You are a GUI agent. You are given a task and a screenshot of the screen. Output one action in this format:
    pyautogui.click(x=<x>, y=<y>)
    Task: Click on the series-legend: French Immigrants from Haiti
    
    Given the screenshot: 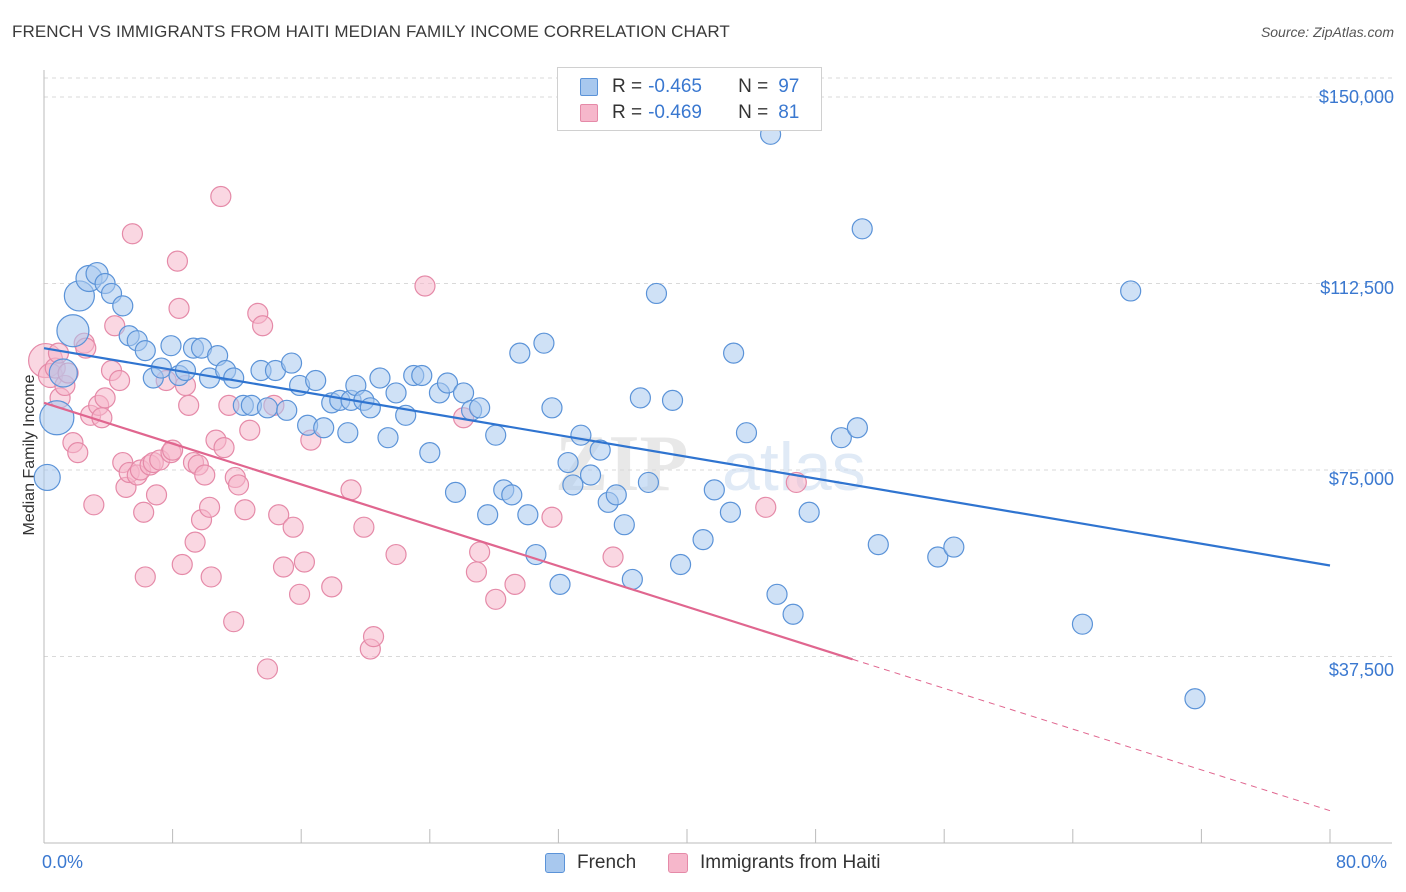 What is the action you would take?
    pyautogui.click(x=703, y=865)
    